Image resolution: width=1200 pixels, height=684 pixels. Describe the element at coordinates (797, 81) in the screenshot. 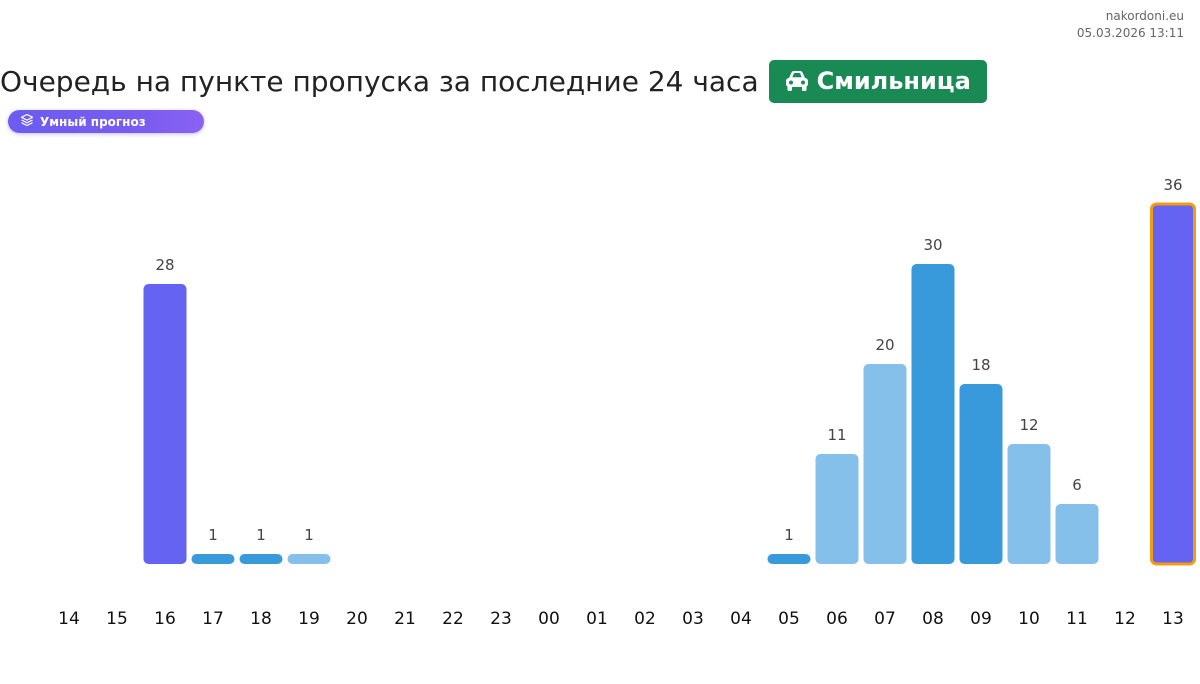

I see `car-icon` at that location.